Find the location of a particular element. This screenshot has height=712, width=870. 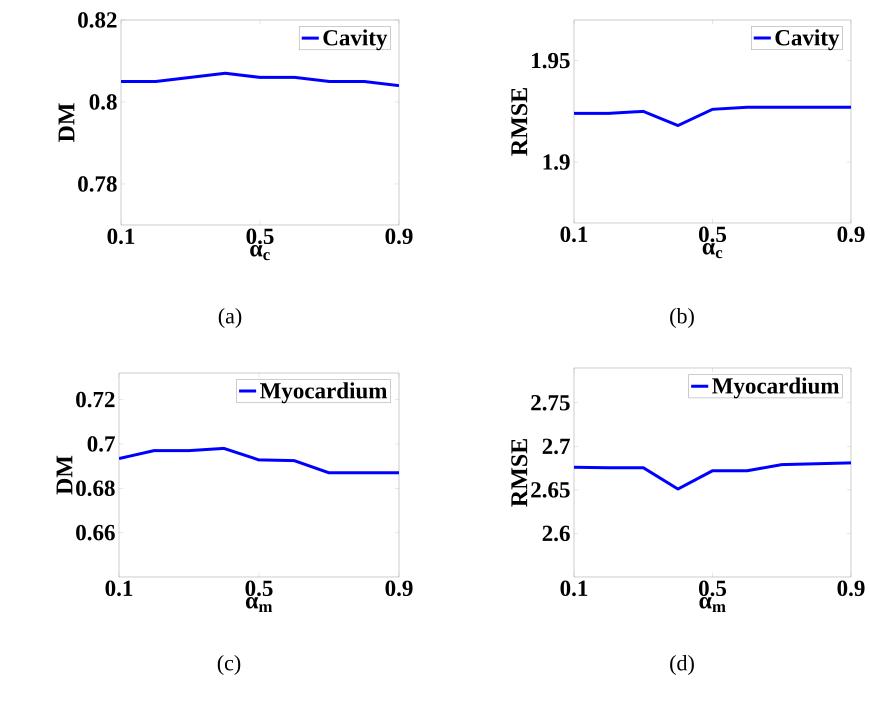

text: (c) is located at coordinates (229, 665).